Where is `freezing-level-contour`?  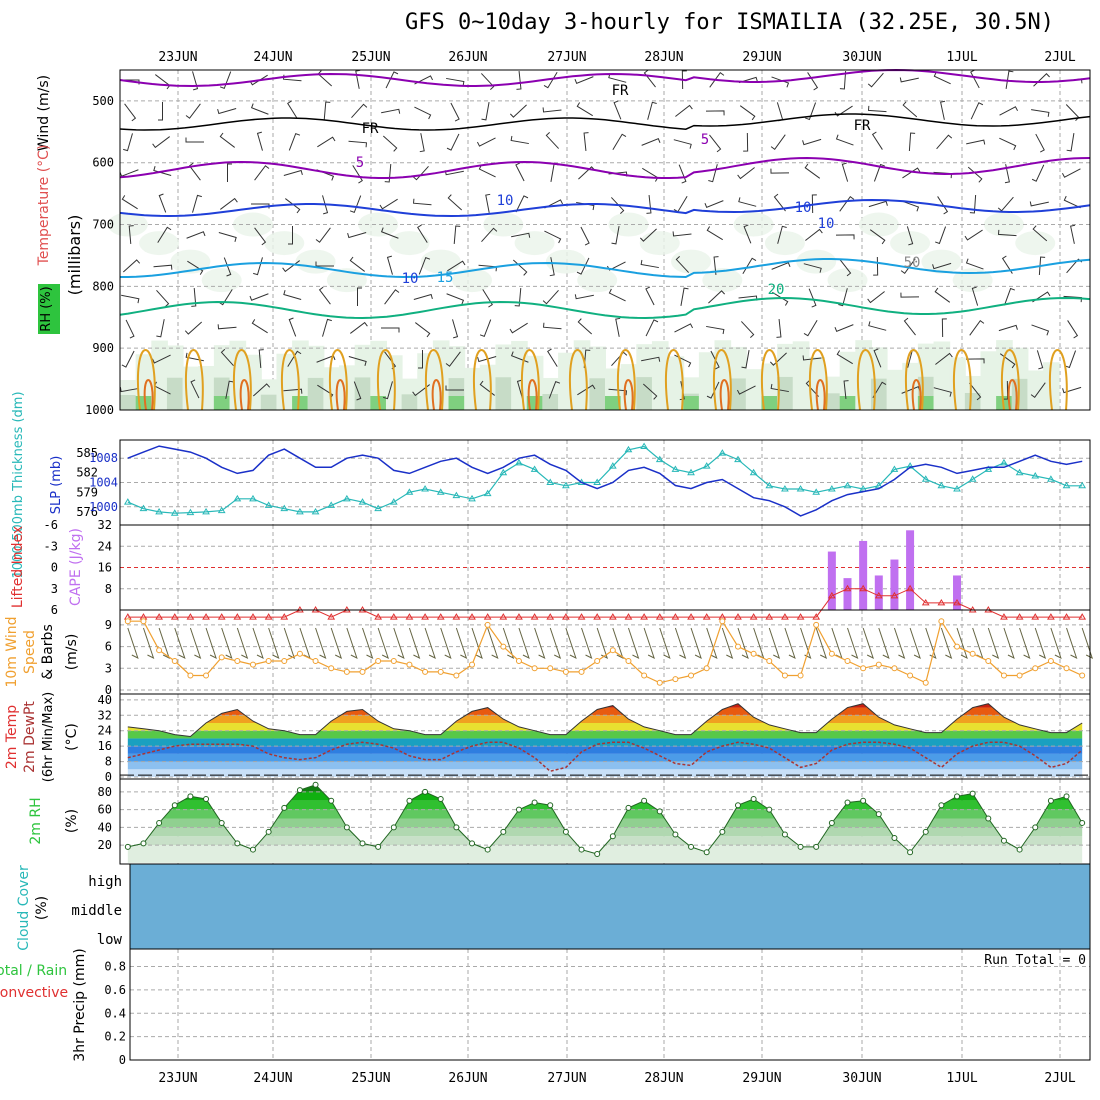 freezing-level-contour is located at coordinates (605, 122).